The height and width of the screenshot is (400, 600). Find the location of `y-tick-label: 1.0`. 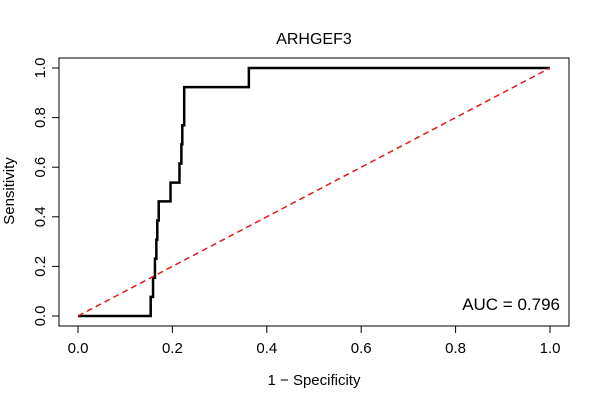

y-tick-label: 1.0 is located at coordinates (40, 68).